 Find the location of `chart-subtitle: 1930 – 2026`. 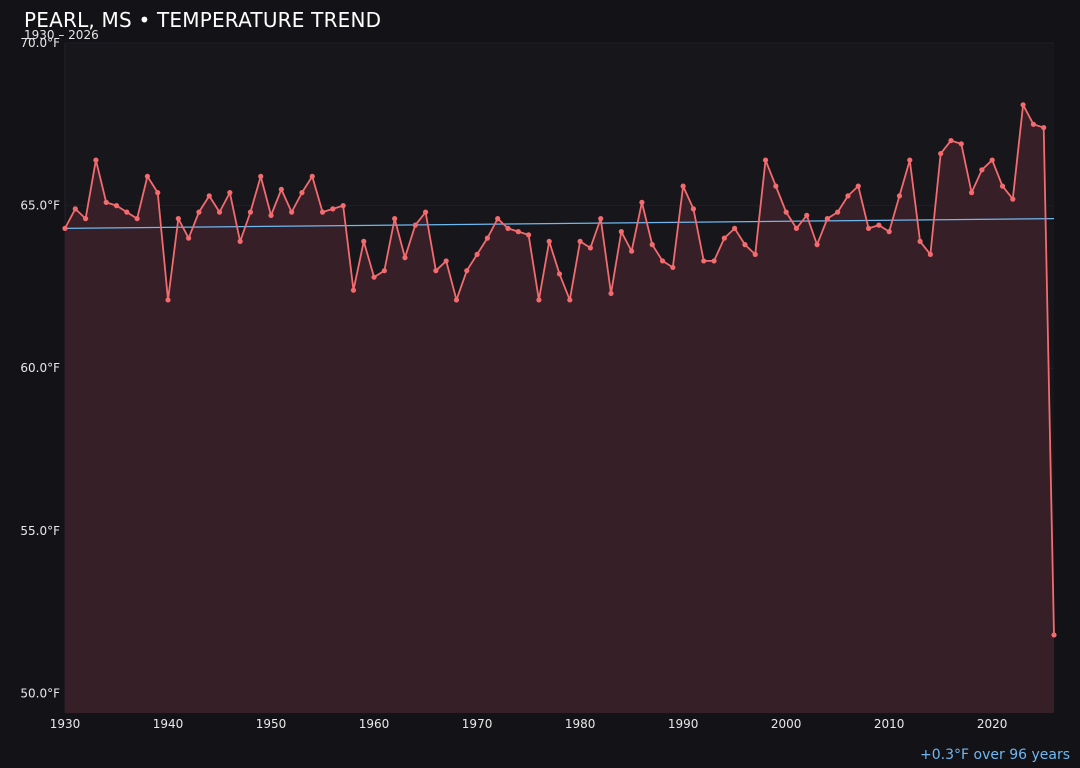

chart-subtitle: 1930 – 2026 is located at coordinates (61, 35).